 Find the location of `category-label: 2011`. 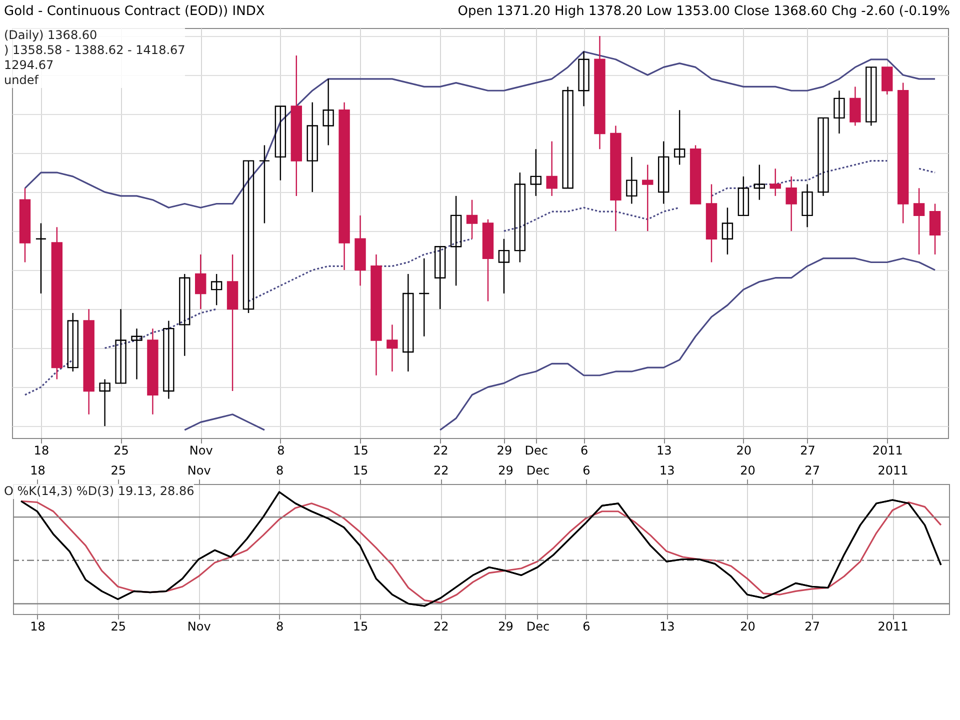

category-label: 2011 is located at coordinates (893, 471).